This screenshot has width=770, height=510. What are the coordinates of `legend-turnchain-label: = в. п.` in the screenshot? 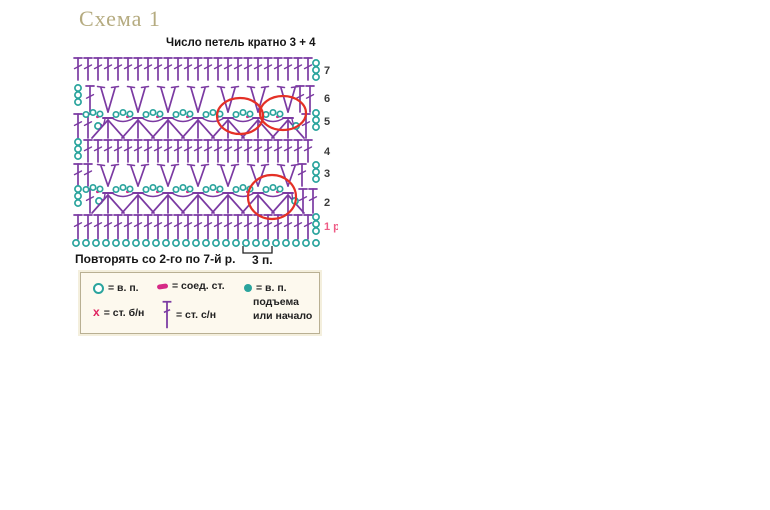 It's located at (271, 288).